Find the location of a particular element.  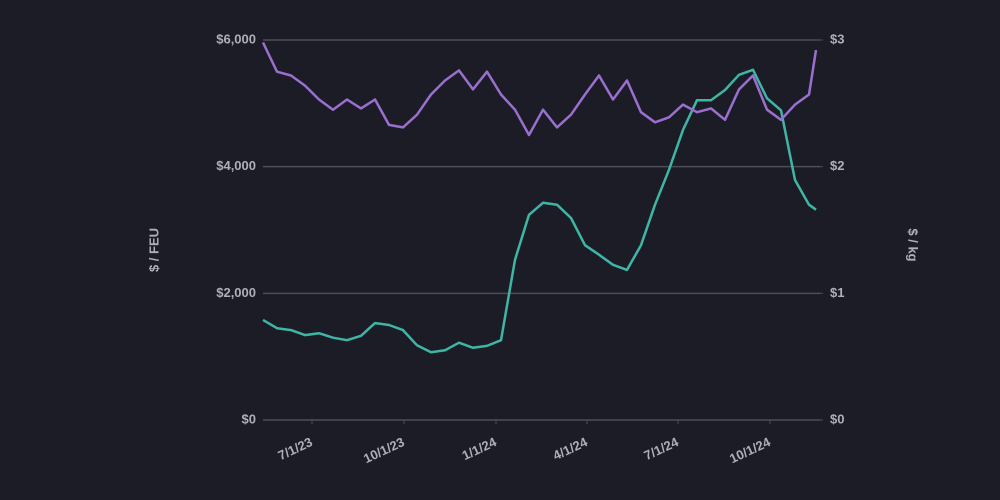

x-tick-label: 7/1/23 is located at coordinates (295, 448).